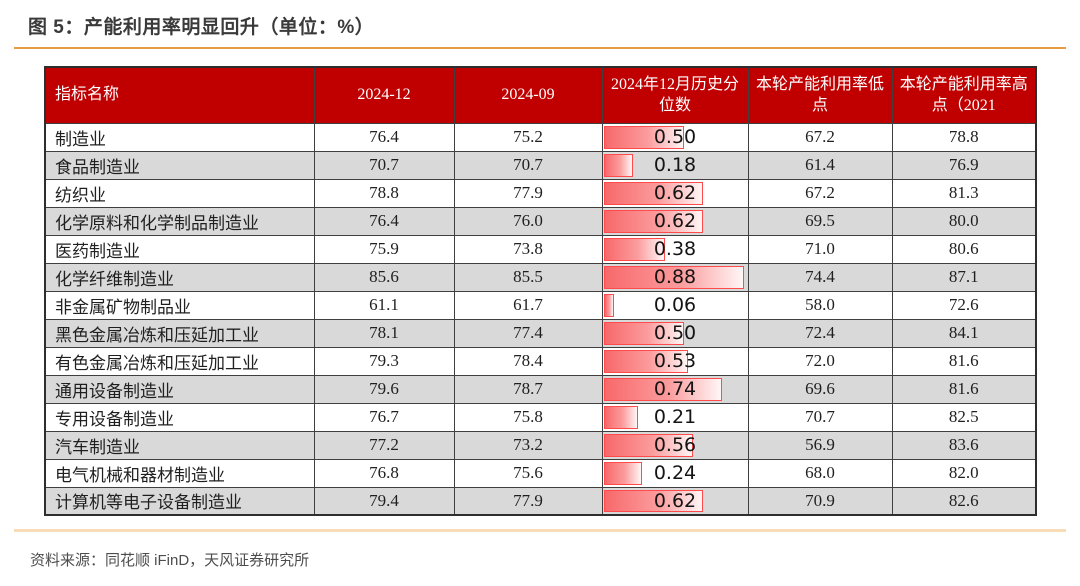 This screenshot has height=586, width=1080. What do you see at coordinates (820, 473) in the screenshot?
I see `cell-value: 68.0` at bounding box center [820, 473].